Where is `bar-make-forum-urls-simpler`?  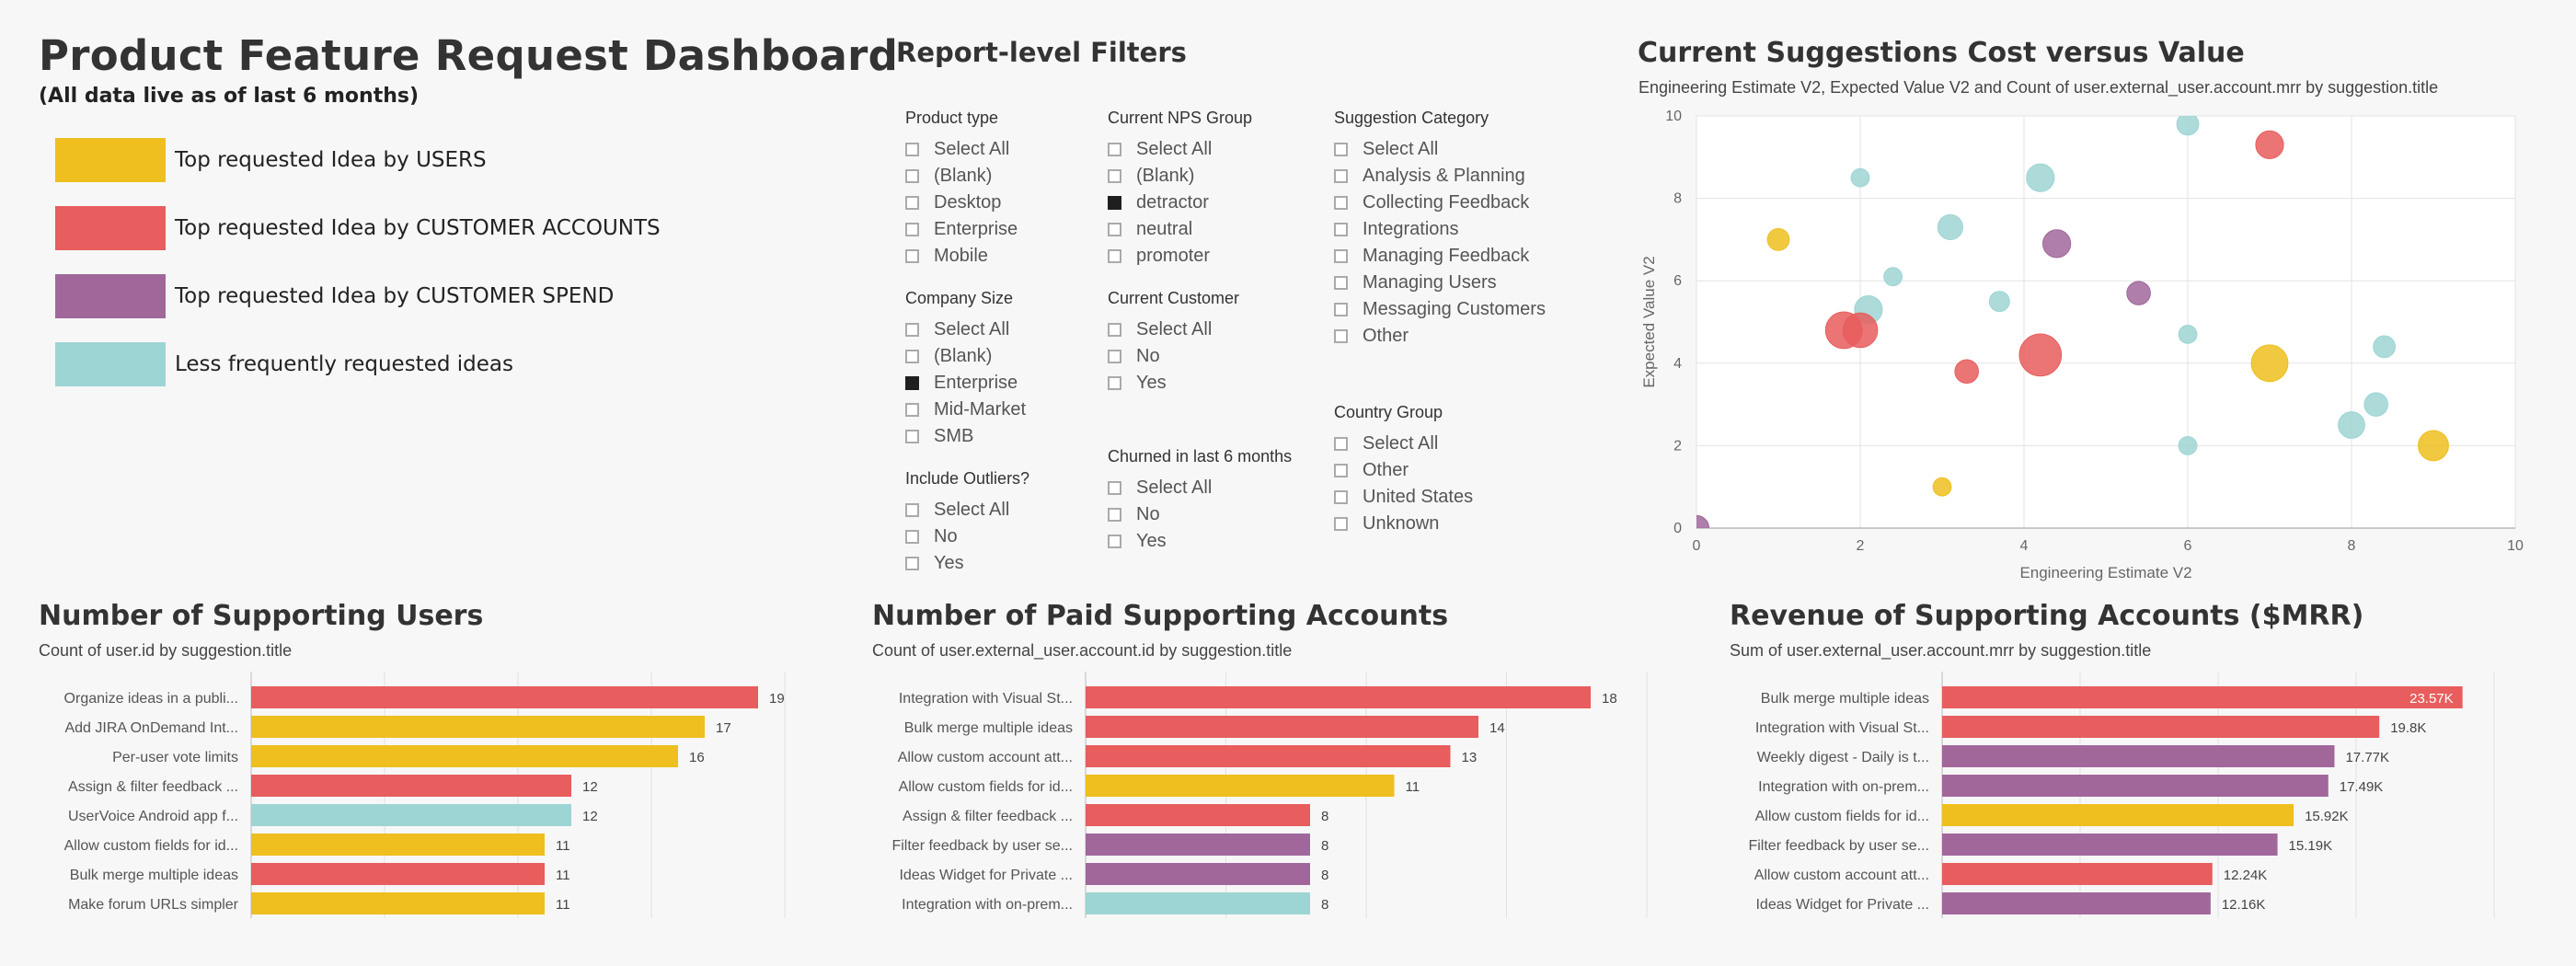
bar-make-forum-urls-simpler is located at coordinates (398, 903).